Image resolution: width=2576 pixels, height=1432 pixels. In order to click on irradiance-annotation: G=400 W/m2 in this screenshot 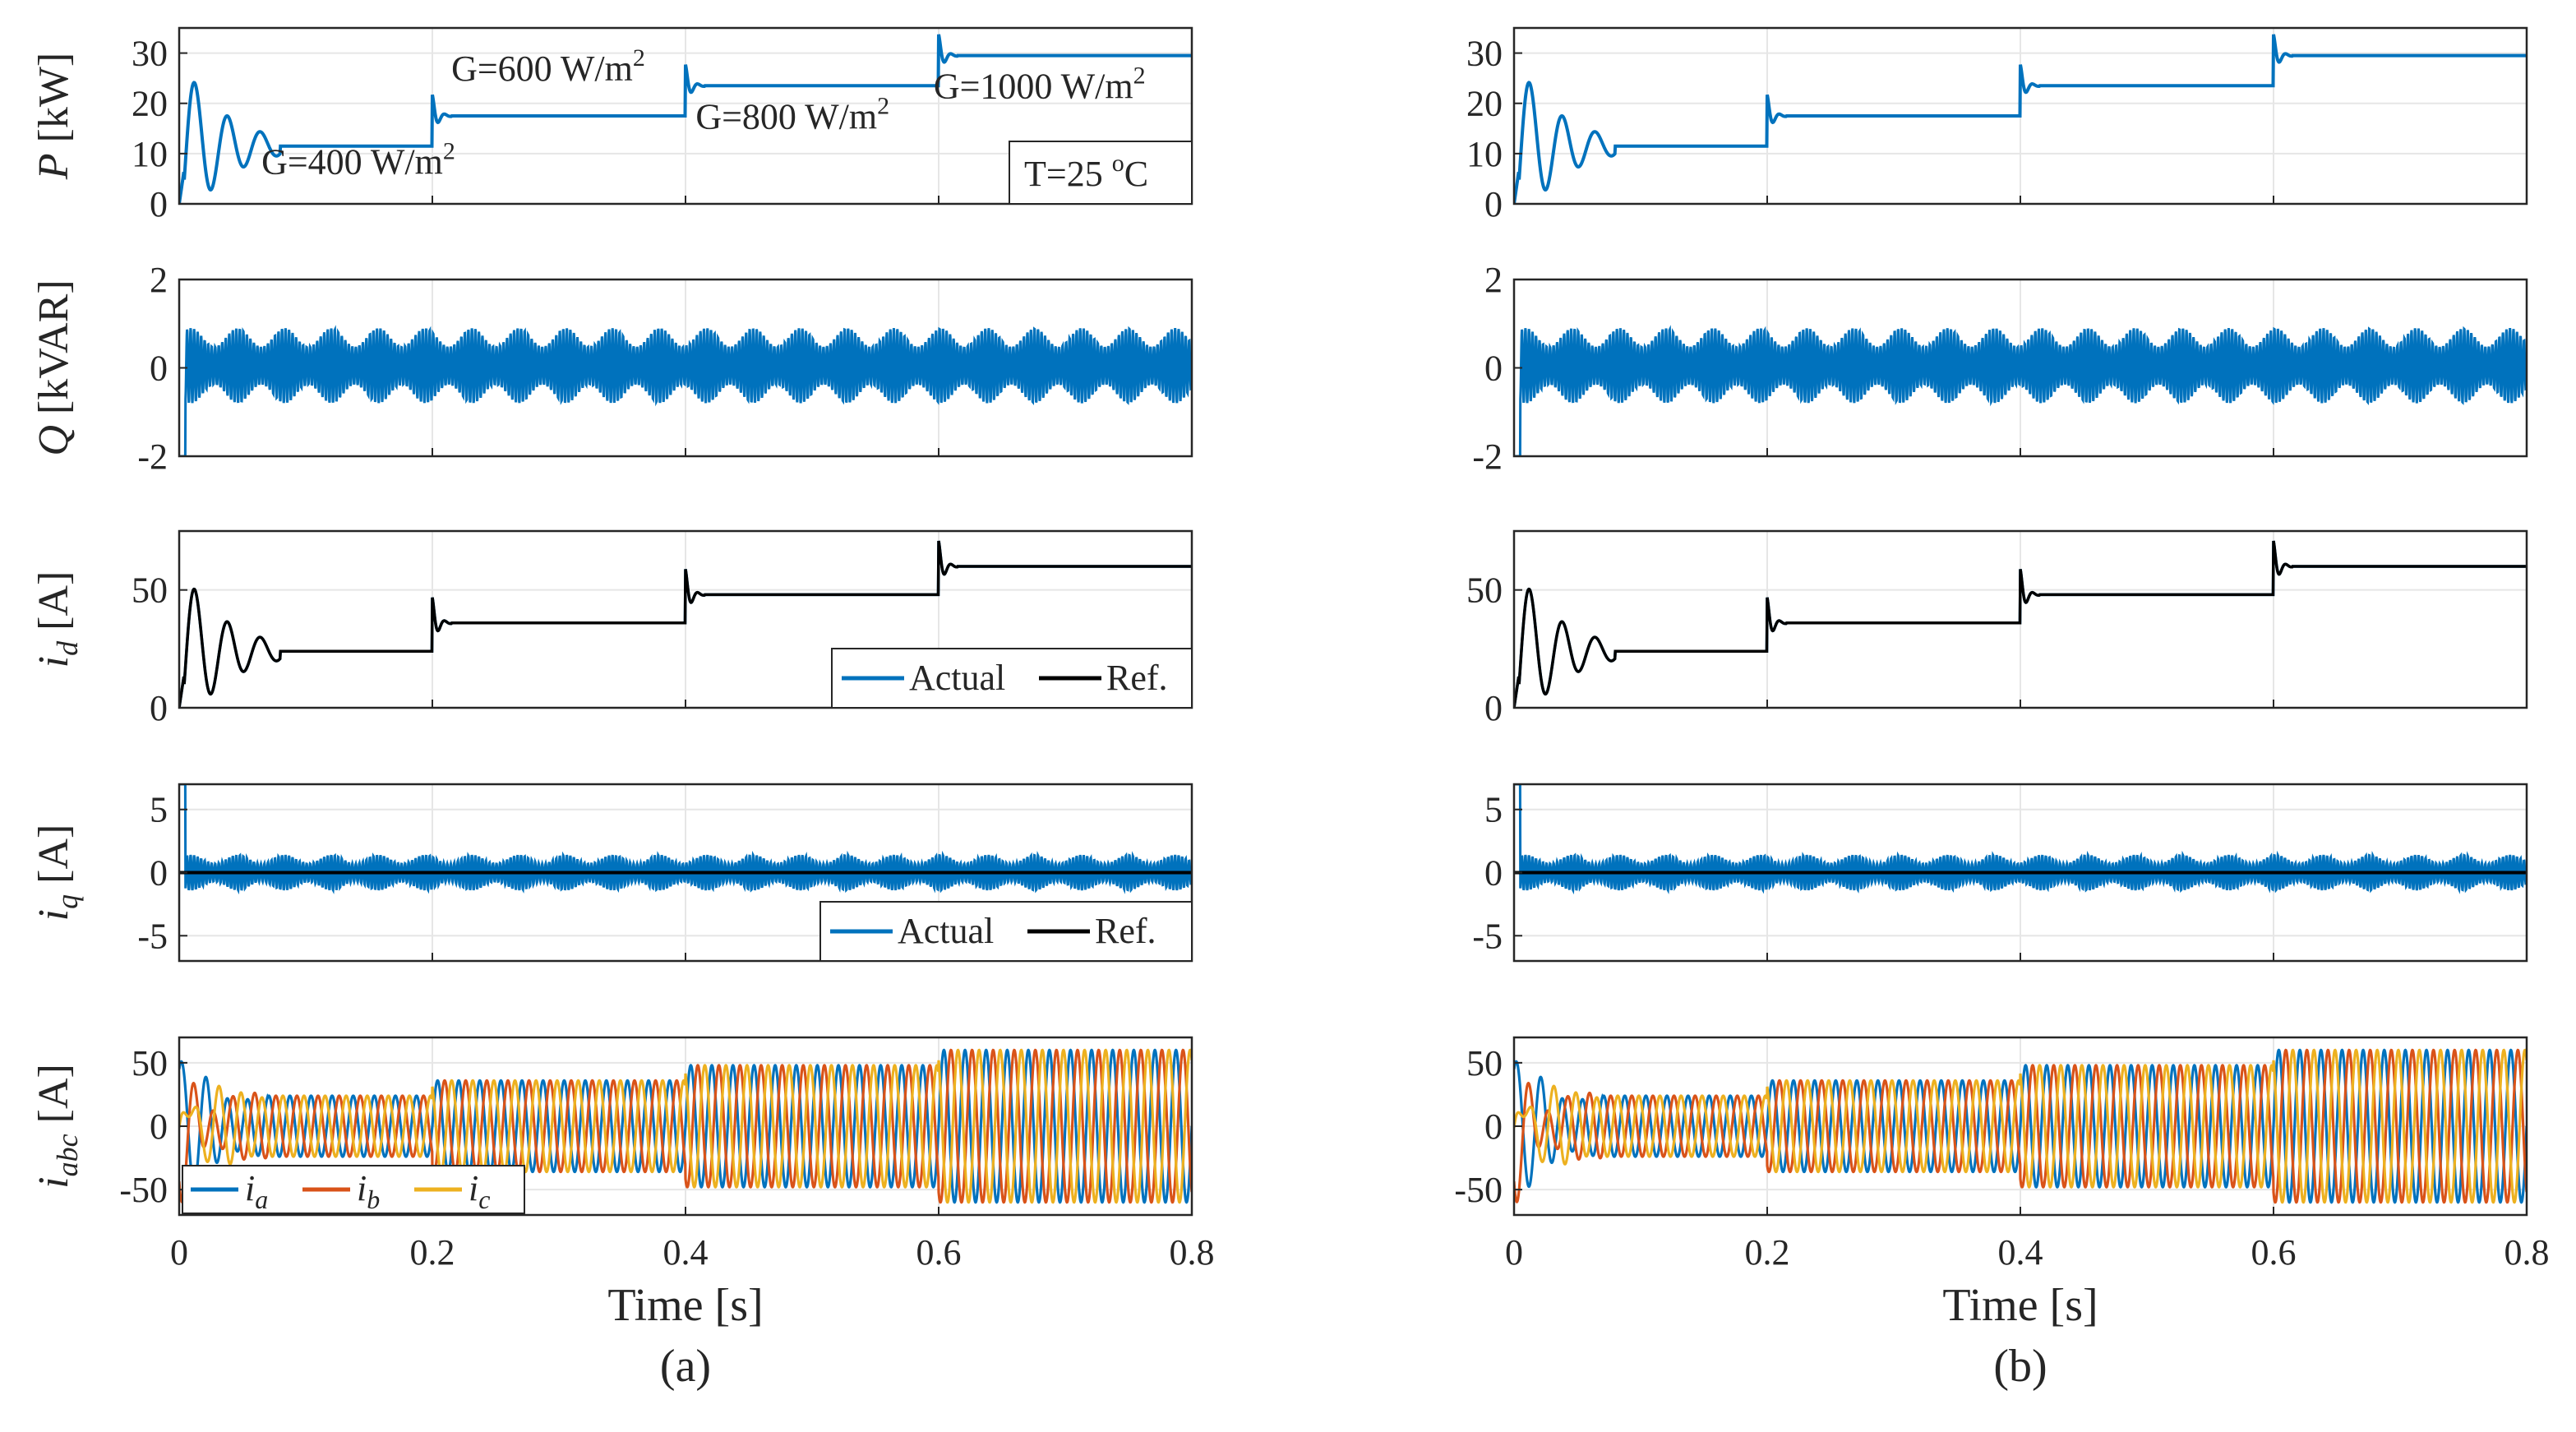, I will do `click(358, 159)`.